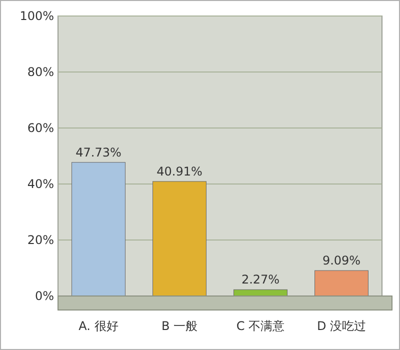 The image size is (400, 350). Describe the element at coordinates (40, 128) in the screenshot. I see `y-tick-label: 60%` at that location.